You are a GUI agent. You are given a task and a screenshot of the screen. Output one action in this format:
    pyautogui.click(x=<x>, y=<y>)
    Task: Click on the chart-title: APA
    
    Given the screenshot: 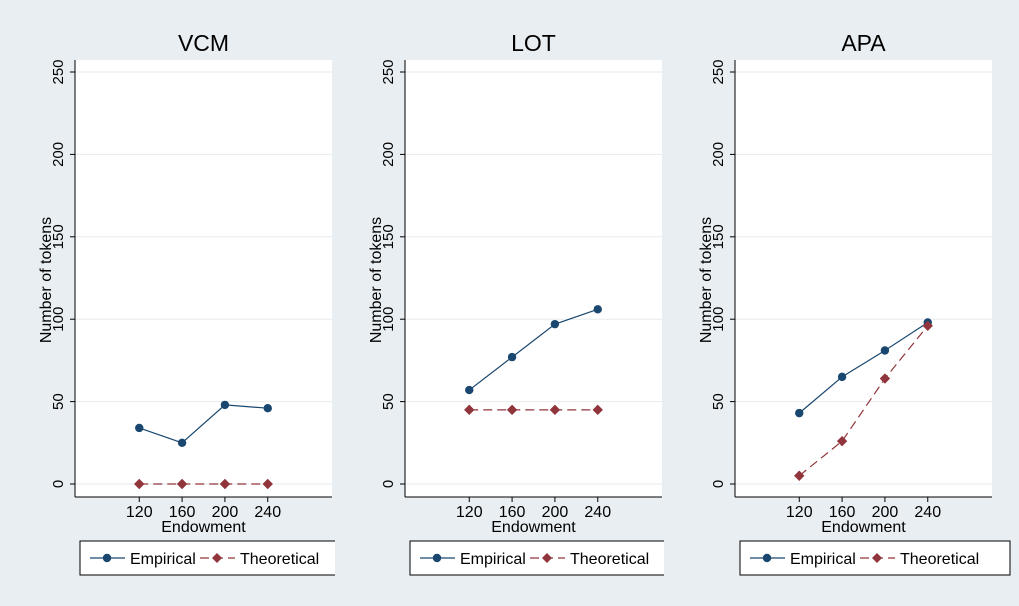 What is the action you would take?
    pyautogui.click(x=863, y=43)
    